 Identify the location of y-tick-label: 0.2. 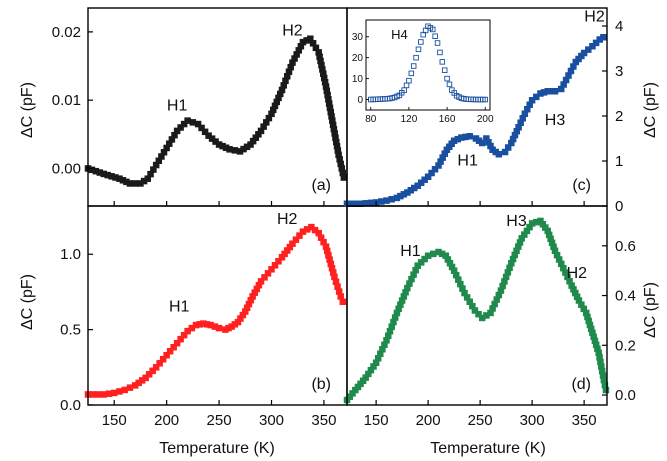
(625, 345).